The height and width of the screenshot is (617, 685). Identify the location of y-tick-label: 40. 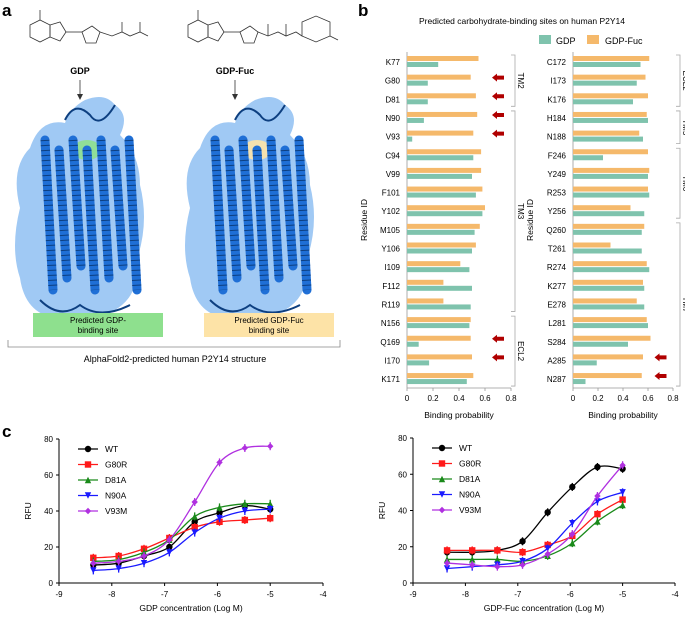
(402, 511).